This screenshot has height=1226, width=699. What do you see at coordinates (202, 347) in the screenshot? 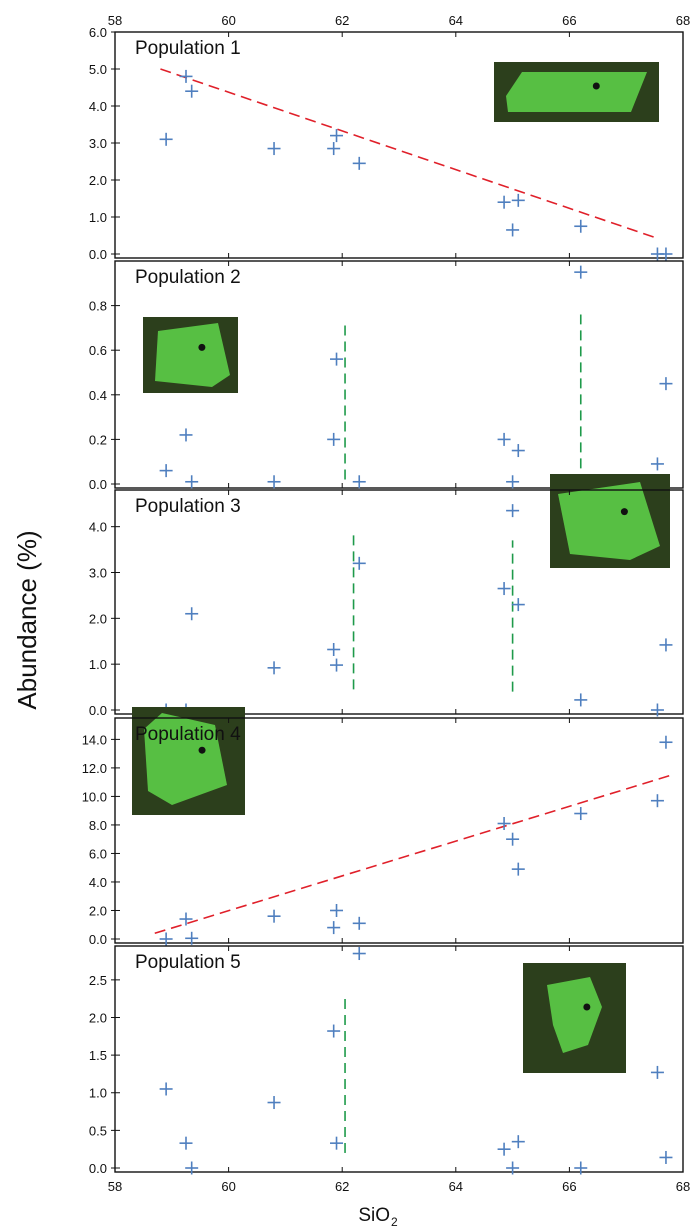
I see `inset-photo-inclusion` at bounding box center [202, 347].